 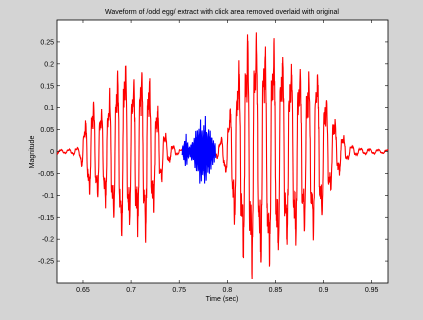 I want to click on y-tick-label: -0.05, so click(x=46, y=174).